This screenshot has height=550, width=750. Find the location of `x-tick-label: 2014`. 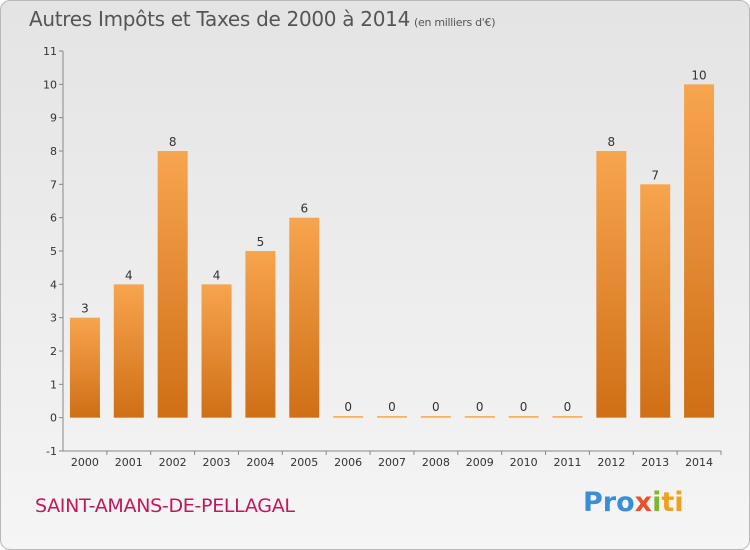

x-tick-label: 2014 is located at coordinates (699, 462).